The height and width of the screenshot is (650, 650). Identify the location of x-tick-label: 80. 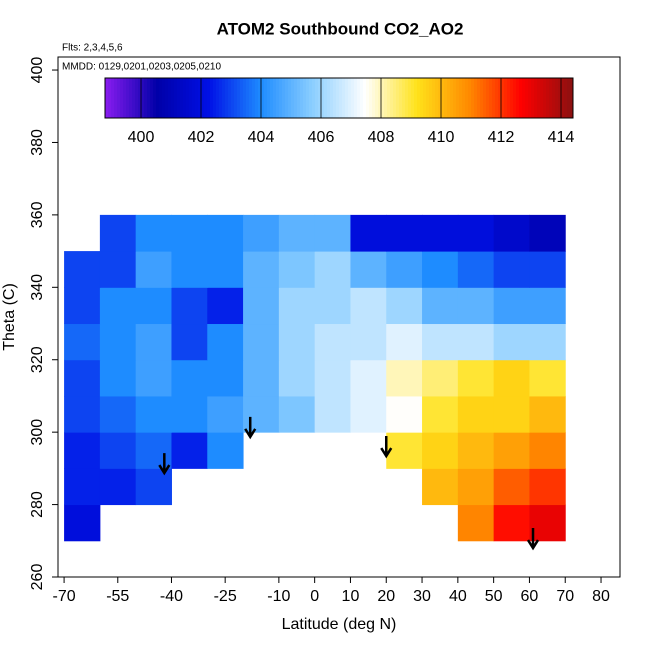
(601, 596).